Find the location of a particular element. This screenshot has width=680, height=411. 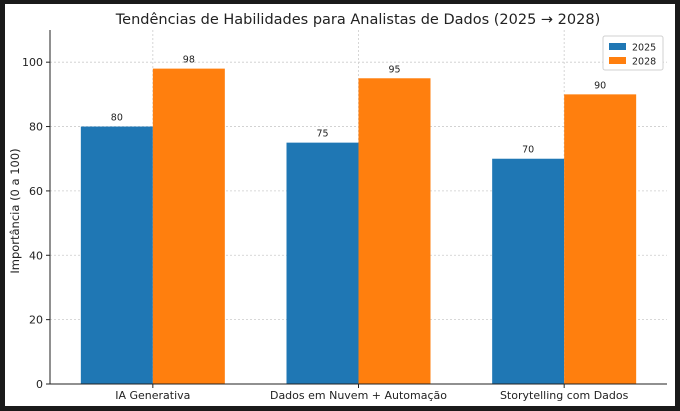

legend-label: 2028 is located at coordinates (644, 62).